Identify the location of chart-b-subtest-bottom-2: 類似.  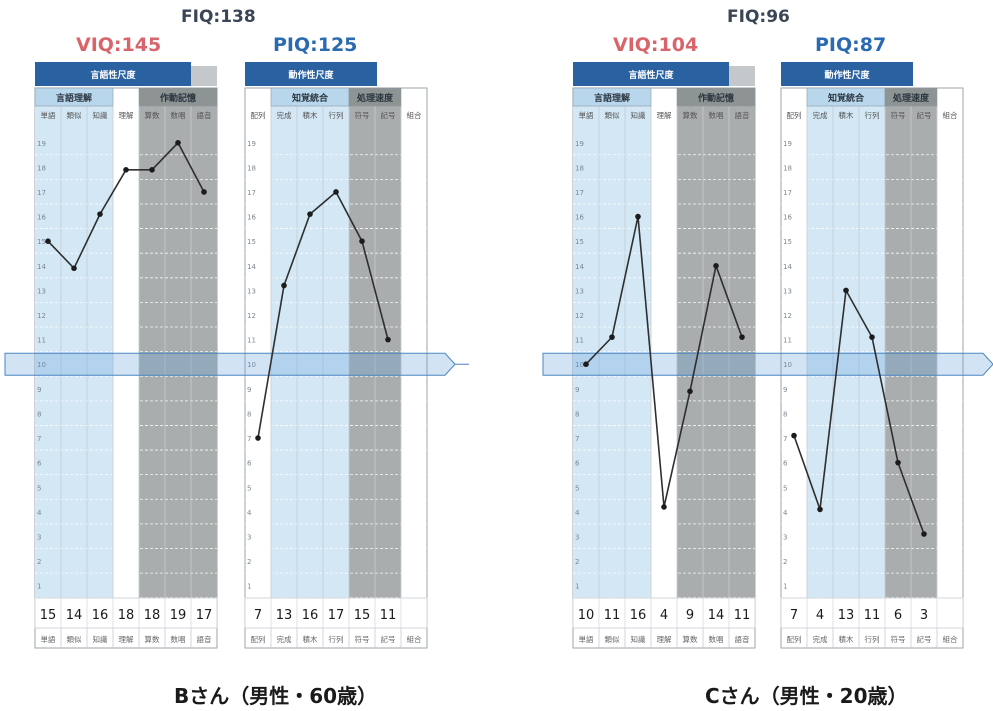
(74, 639).